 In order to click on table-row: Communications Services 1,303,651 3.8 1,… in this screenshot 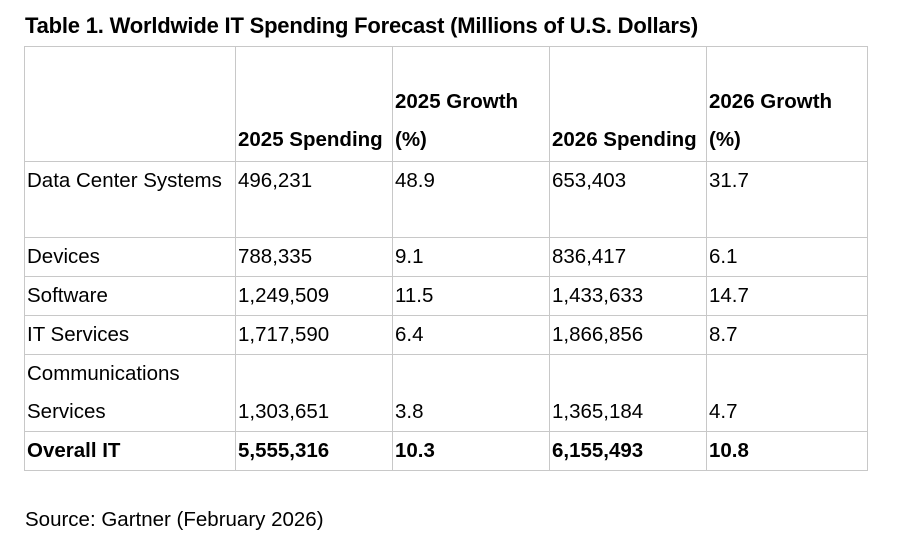, I will do `click(446, 393)`.